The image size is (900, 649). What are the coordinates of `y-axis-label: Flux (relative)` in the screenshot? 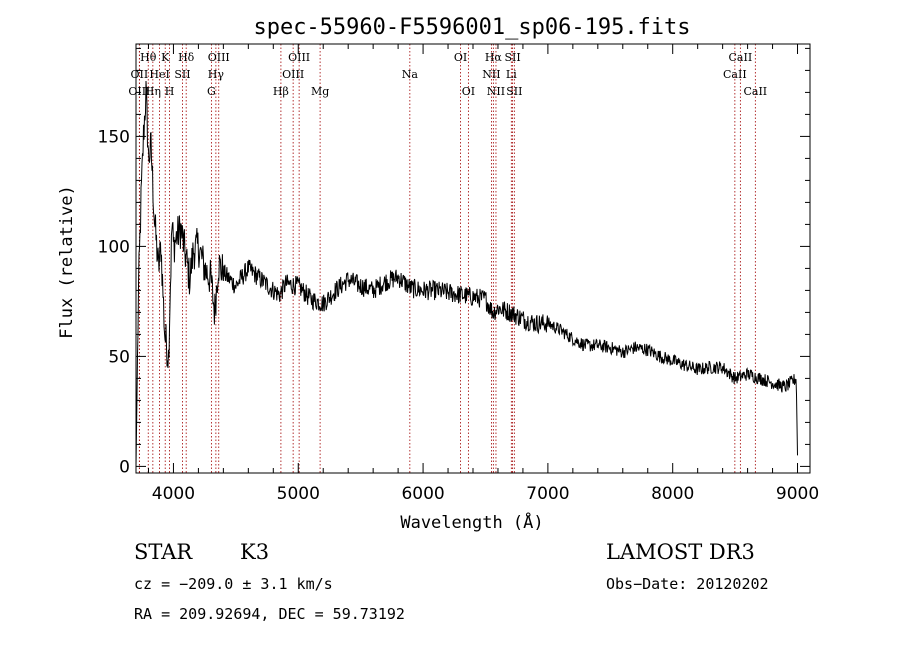 It's located at (67, 262).